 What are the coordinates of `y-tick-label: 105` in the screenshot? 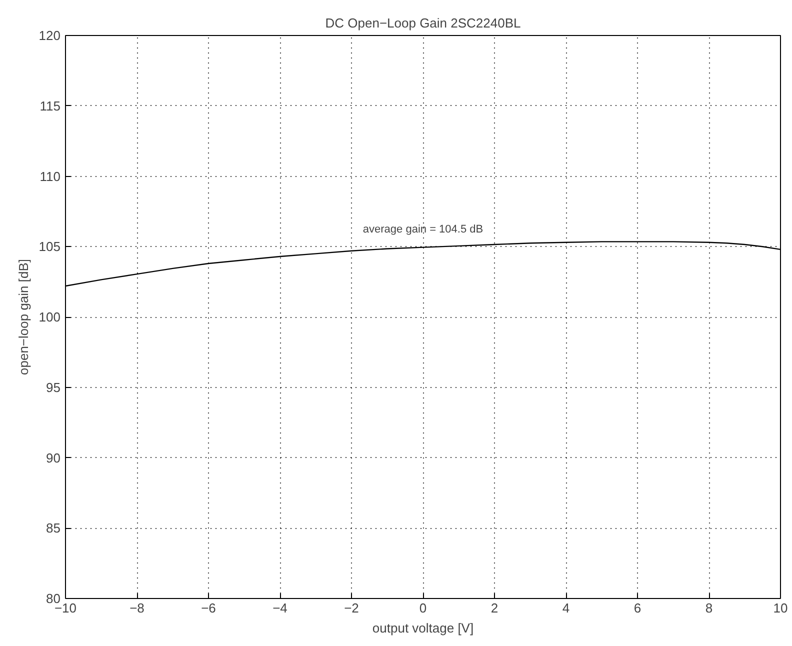 It's located at (49, 246).